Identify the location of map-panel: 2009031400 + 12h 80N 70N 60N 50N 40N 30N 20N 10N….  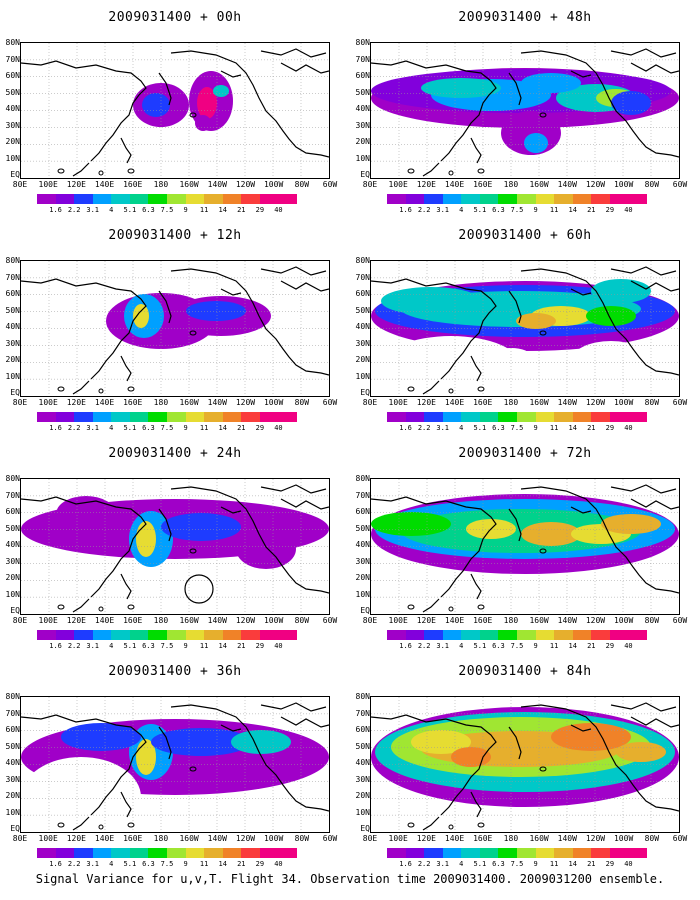
(175, 328).